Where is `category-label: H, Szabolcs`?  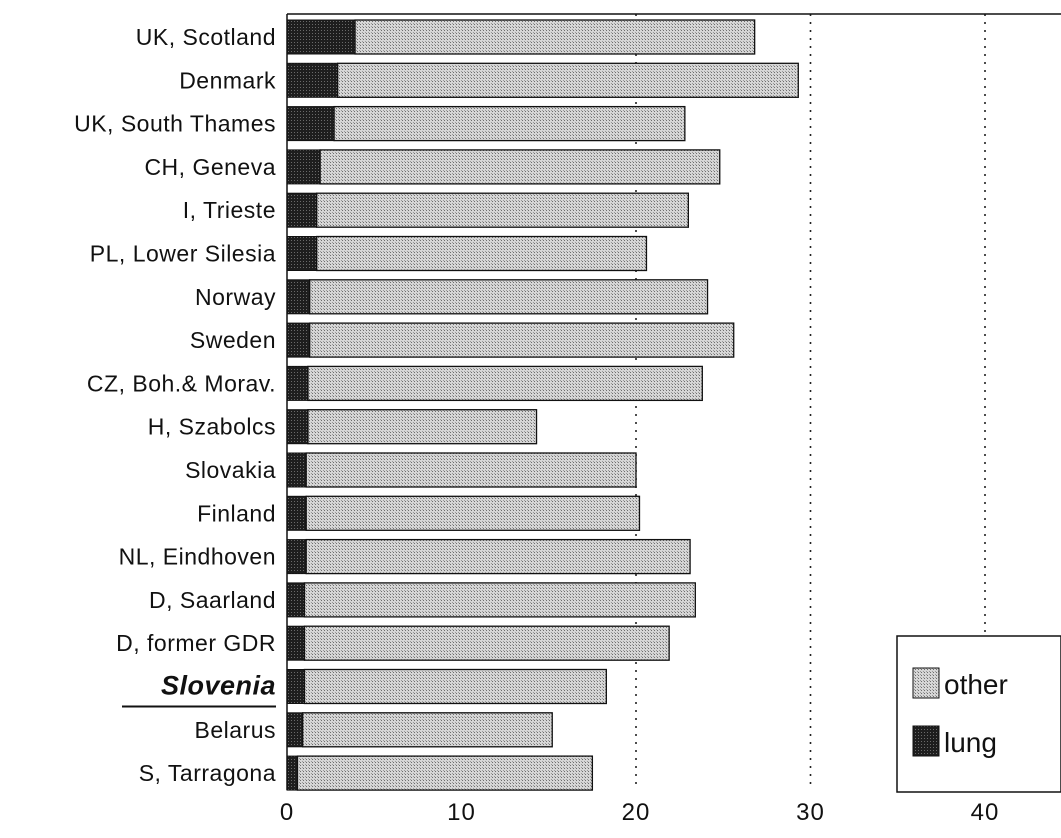 category-label: H, Szabolcs is located at coordinates (212, 427).